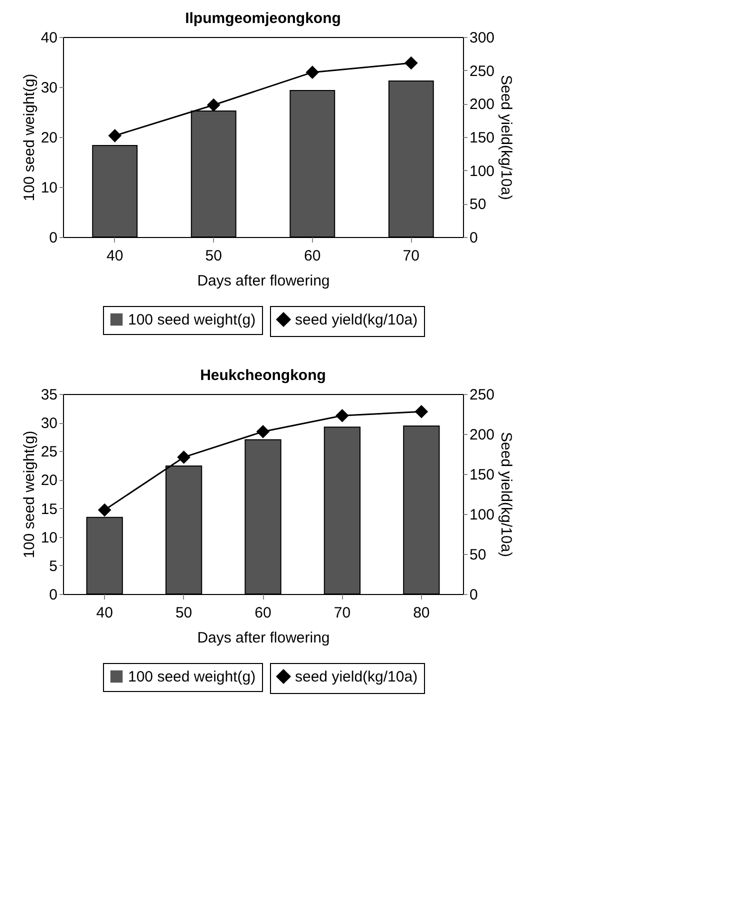  I want to click on chart-title: Ilpumgeomjeongkong, so click(263, 18).